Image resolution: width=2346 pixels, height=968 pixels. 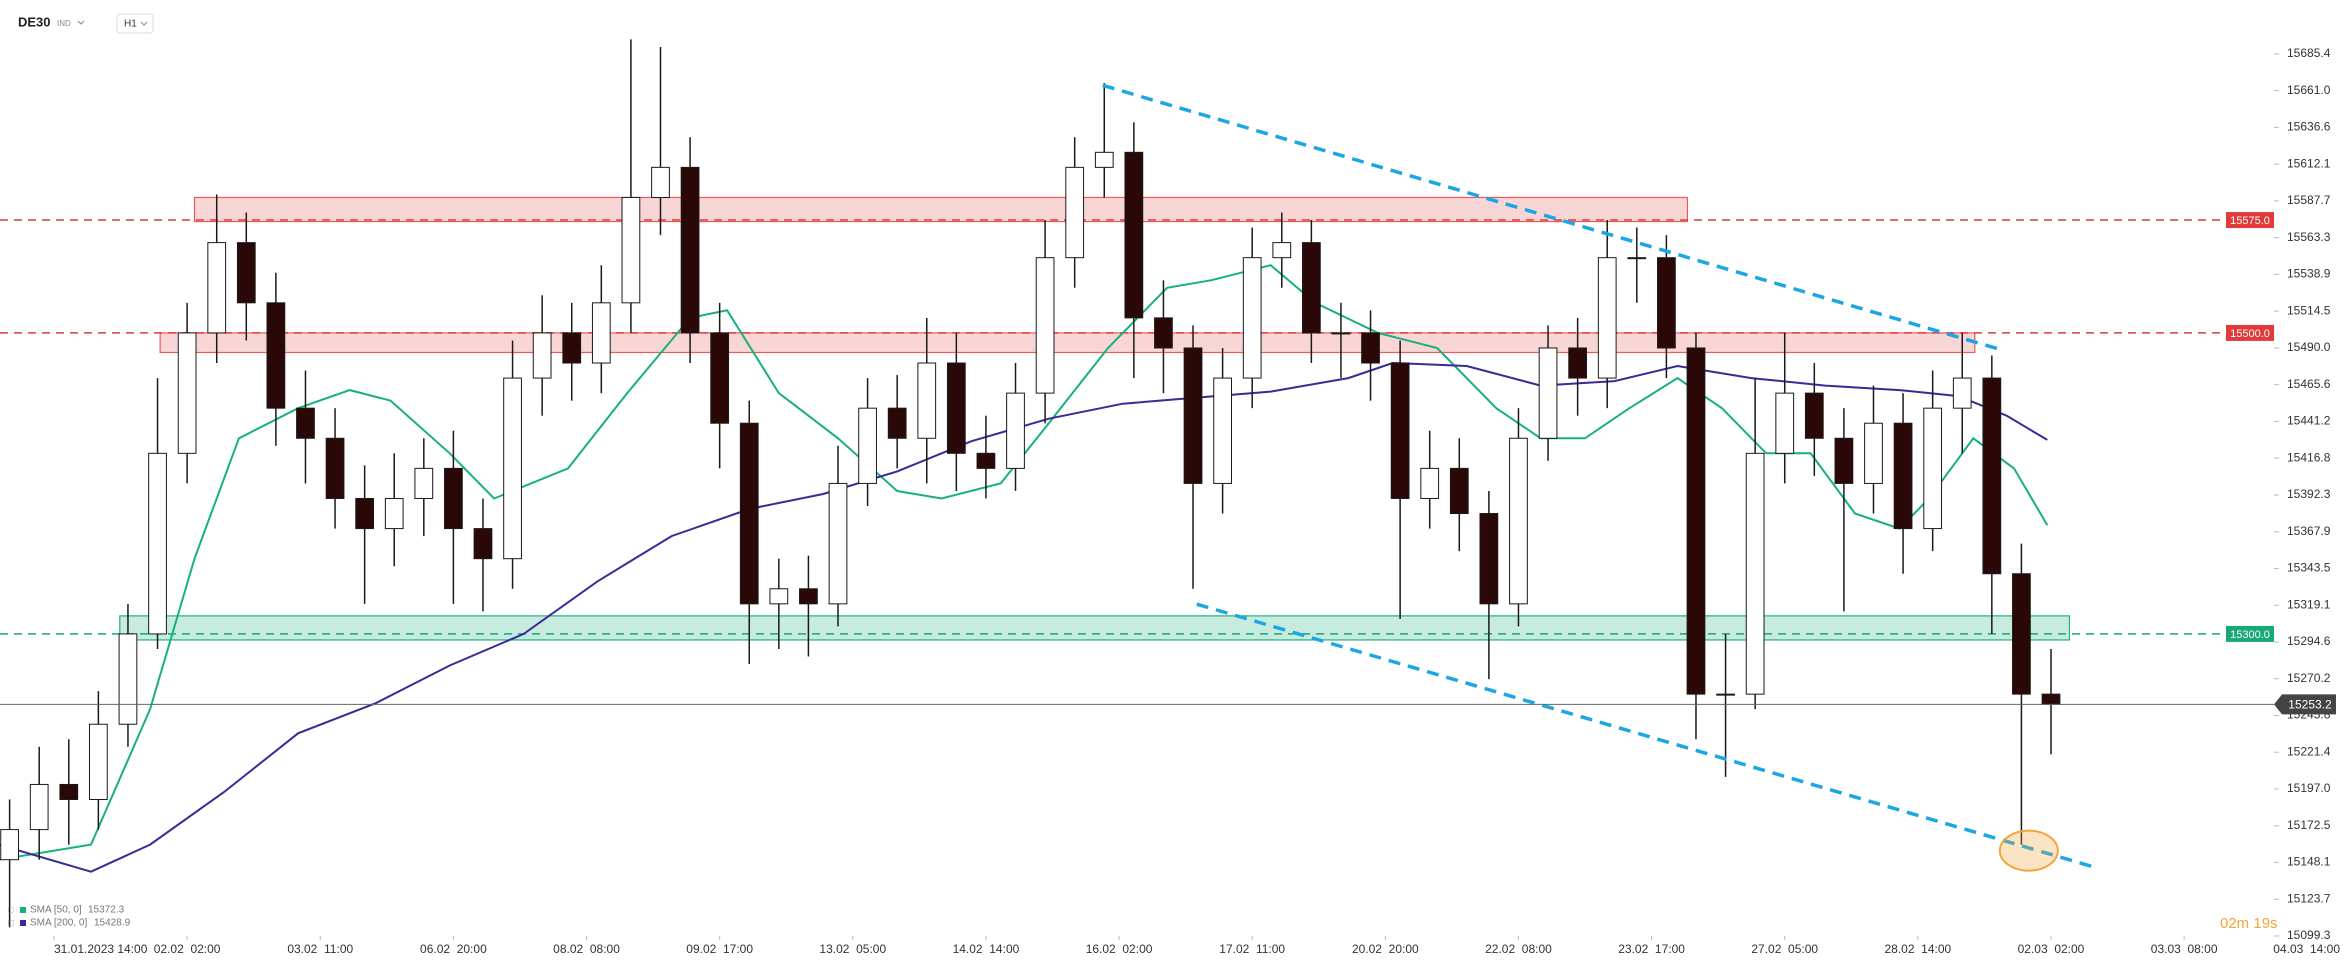 I want to click on y-tick-label: 15538.9, so click(x=2309, y=274).